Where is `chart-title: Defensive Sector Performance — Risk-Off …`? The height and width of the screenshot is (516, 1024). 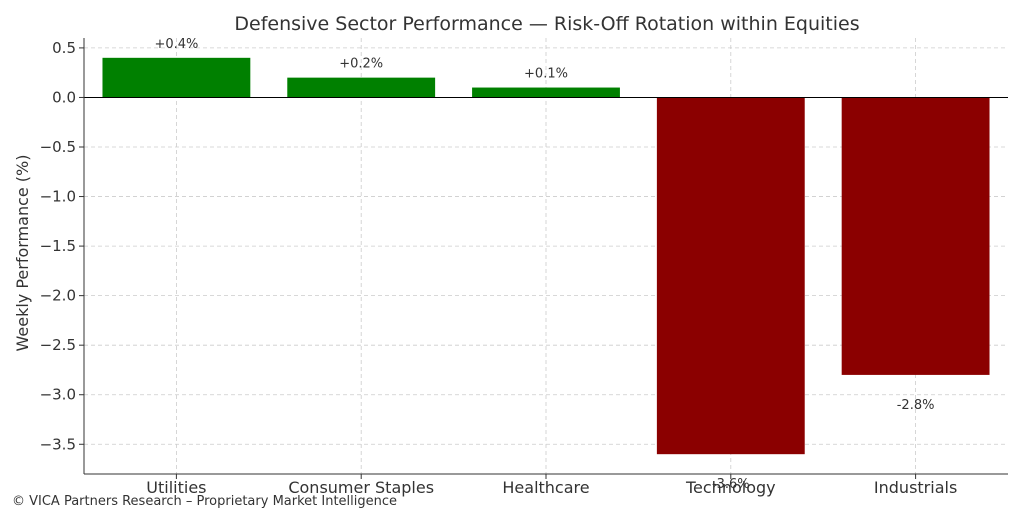 chart-title: Defensive Sector Performance — Risk-Off … is located at coordinates (546, 24).